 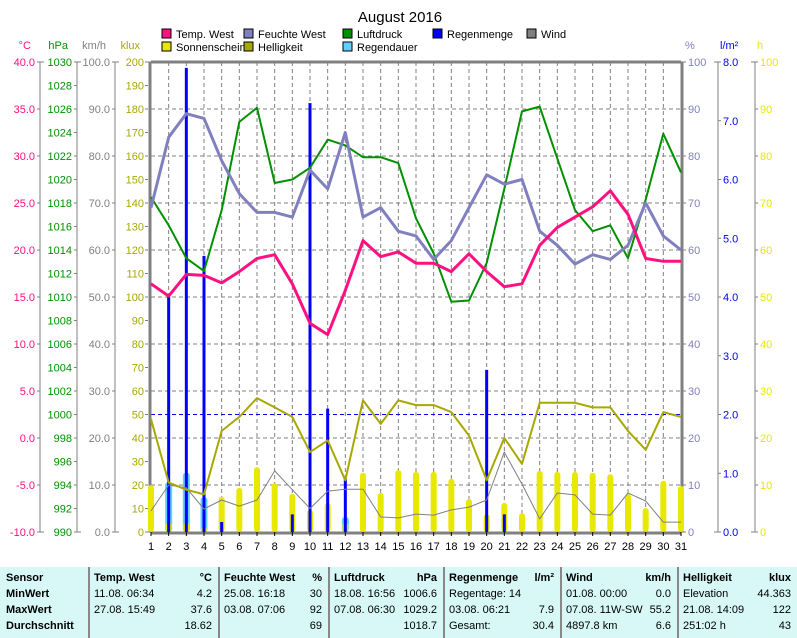 What do you see at coordinates (40, 626) in the screenshot?
I see `row-label-avg: Durchschnitt` at bounding box center [40, 626].